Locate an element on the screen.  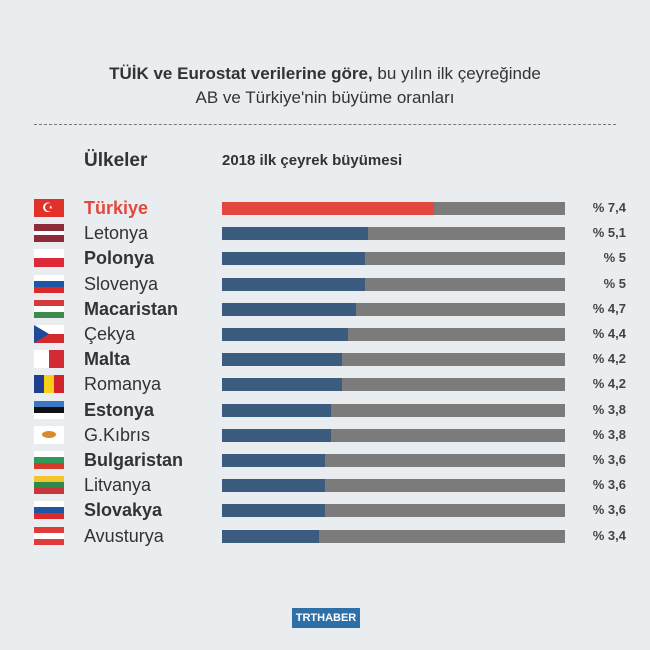
bulgaria-flag-icon is located at coordinates (49, 460).